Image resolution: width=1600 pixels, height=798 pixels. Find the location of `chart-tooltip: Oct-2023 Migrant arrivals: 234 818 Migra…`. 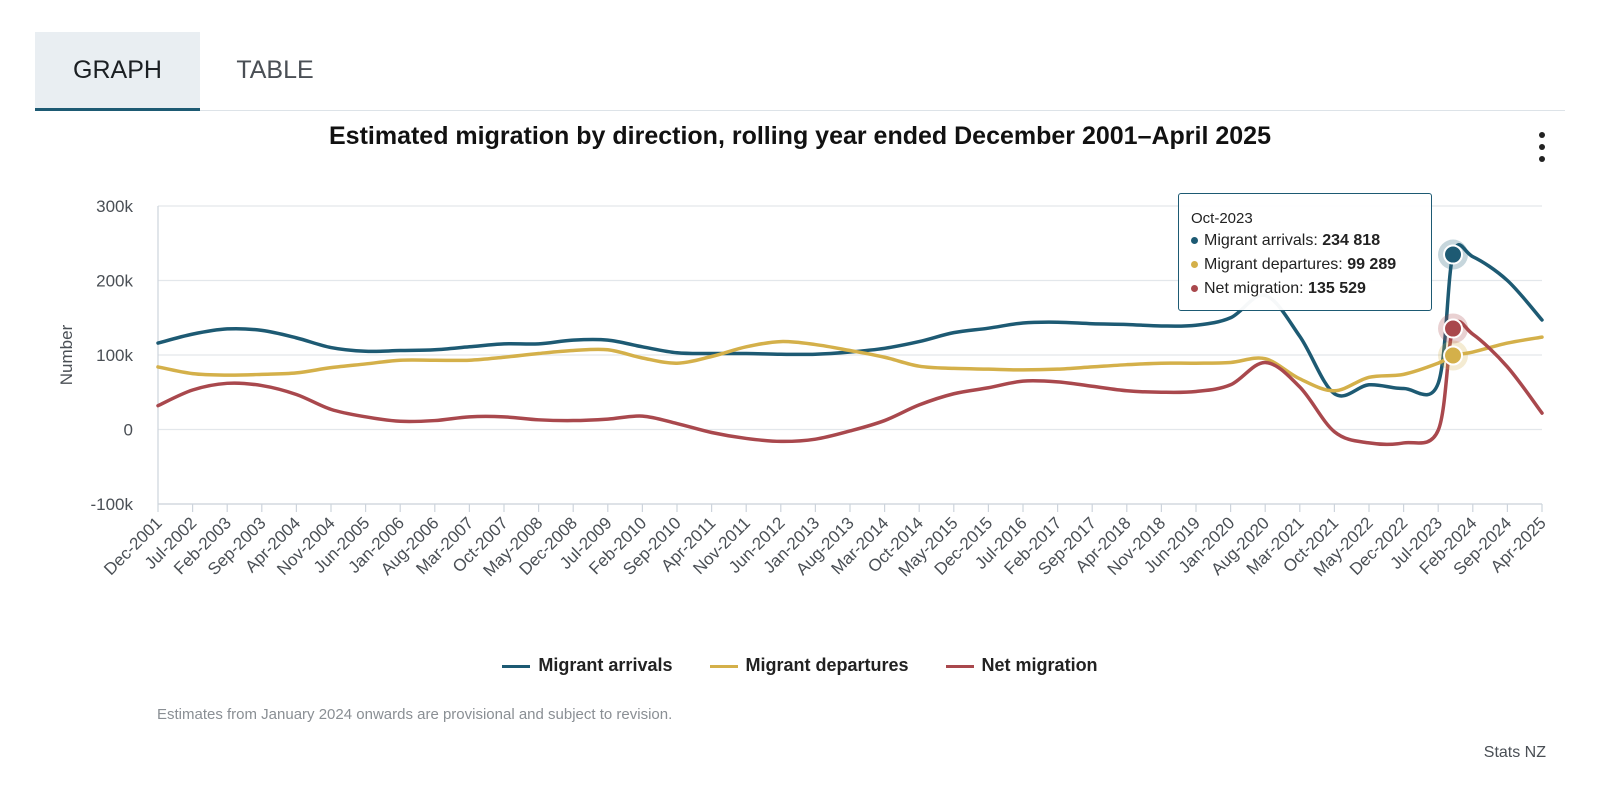

chart-tooltip: Oct-2023 Migrant arrivals: 234 818 Migra… is located at coordinates (1305, 252).